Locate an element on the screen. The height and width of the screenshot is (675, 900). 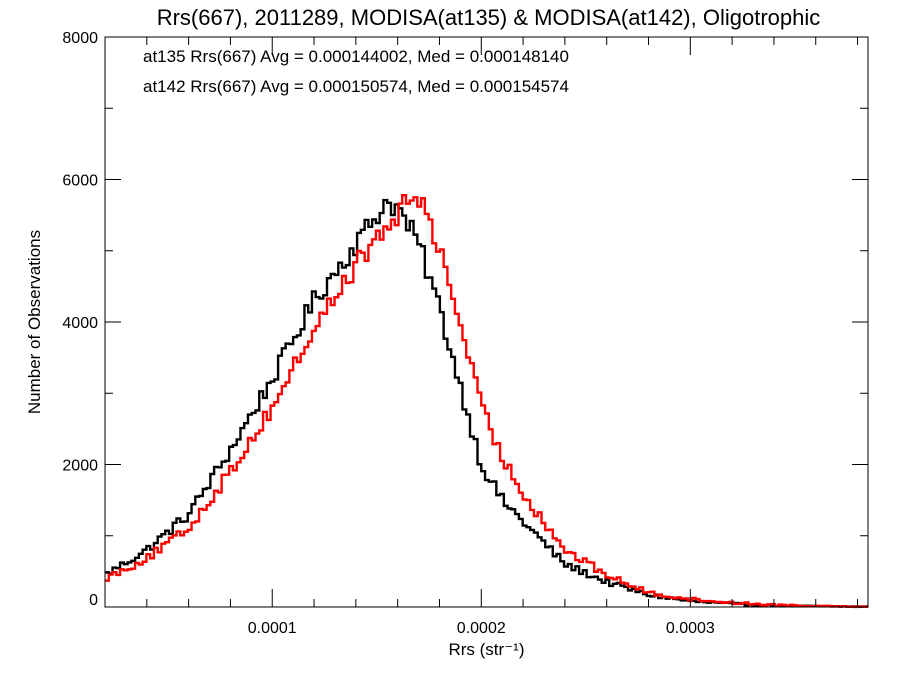
y-tick-label: 8000 is located at coordinates (80, 38).